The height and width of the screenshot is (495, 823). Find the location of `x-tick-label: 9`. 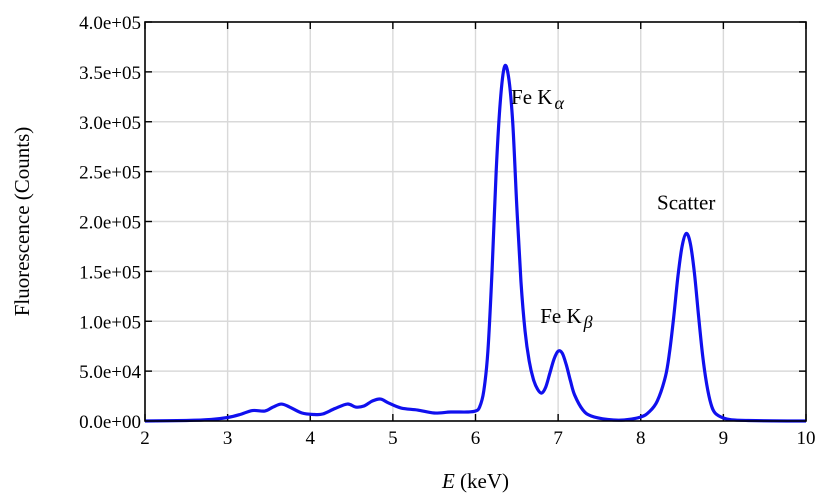

x-tick-label: 9 is located at coordinates (724, 438).